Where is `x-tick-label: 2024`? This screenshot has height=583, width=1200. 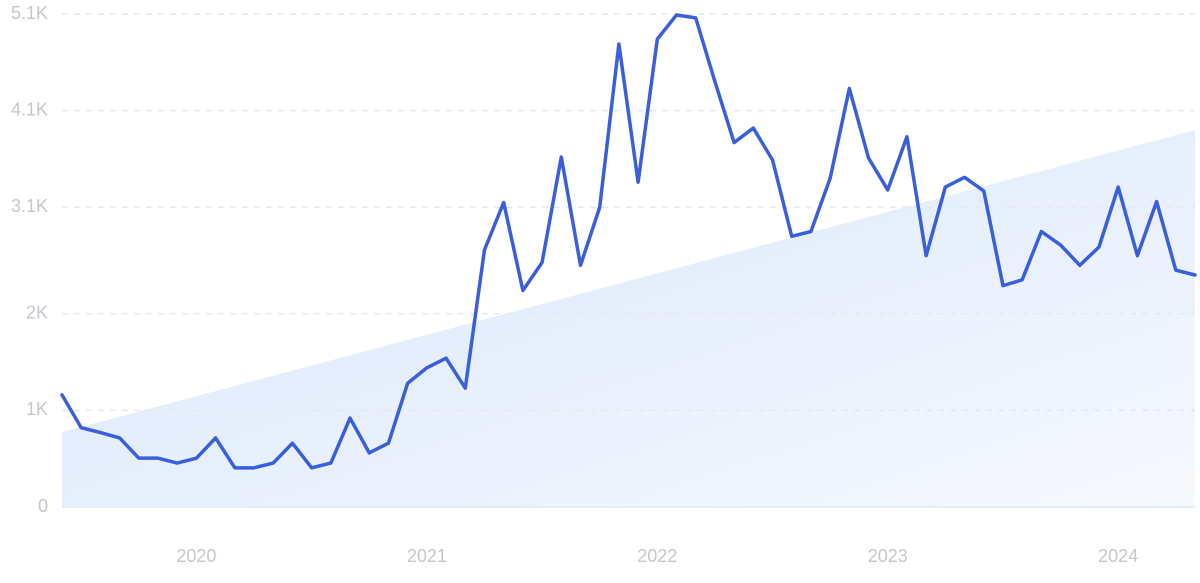 x-tick-label: 2024 is located at coordinates (1118, 556).